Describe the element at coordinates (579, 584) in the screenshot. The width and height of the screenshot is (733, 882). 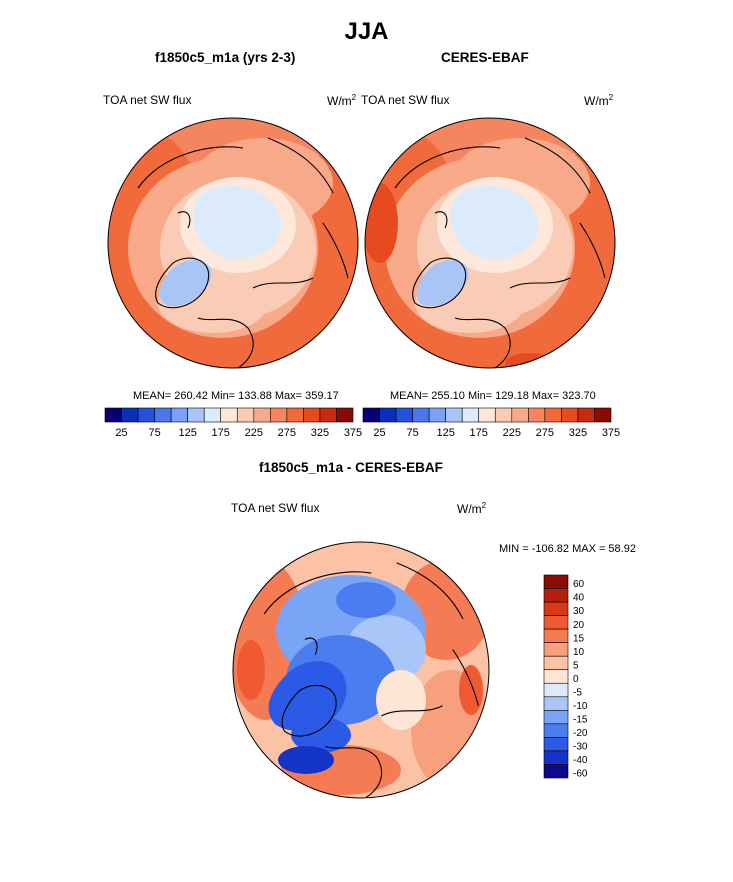
I see `colorbar3-tick-label: 60` at that location.